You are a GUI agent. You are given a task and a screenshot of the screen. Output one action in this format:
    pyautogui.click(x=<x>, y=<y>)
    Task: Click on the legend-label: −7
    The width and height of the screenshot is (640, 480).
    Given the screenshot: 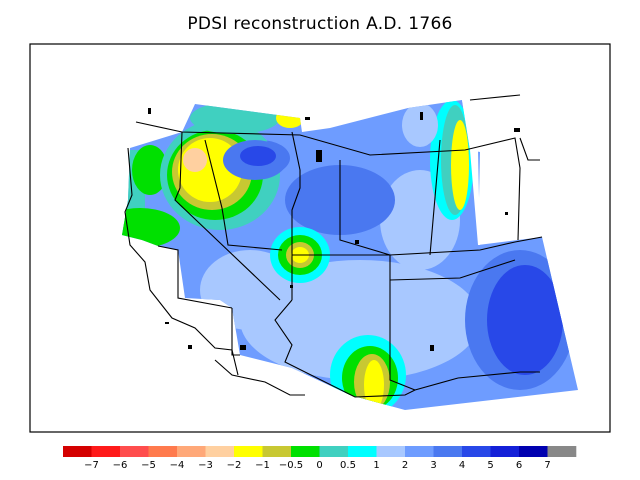 What is the action you would take?
    pyautogui.click(x=91, y=465)
    